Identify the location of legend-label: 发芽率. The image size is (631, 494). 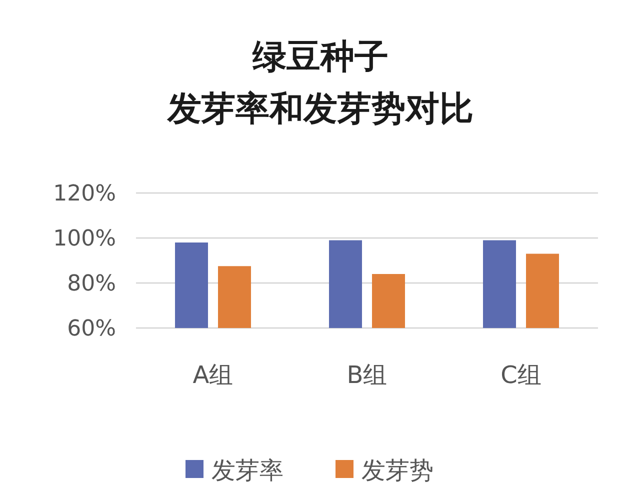
(248, 470).